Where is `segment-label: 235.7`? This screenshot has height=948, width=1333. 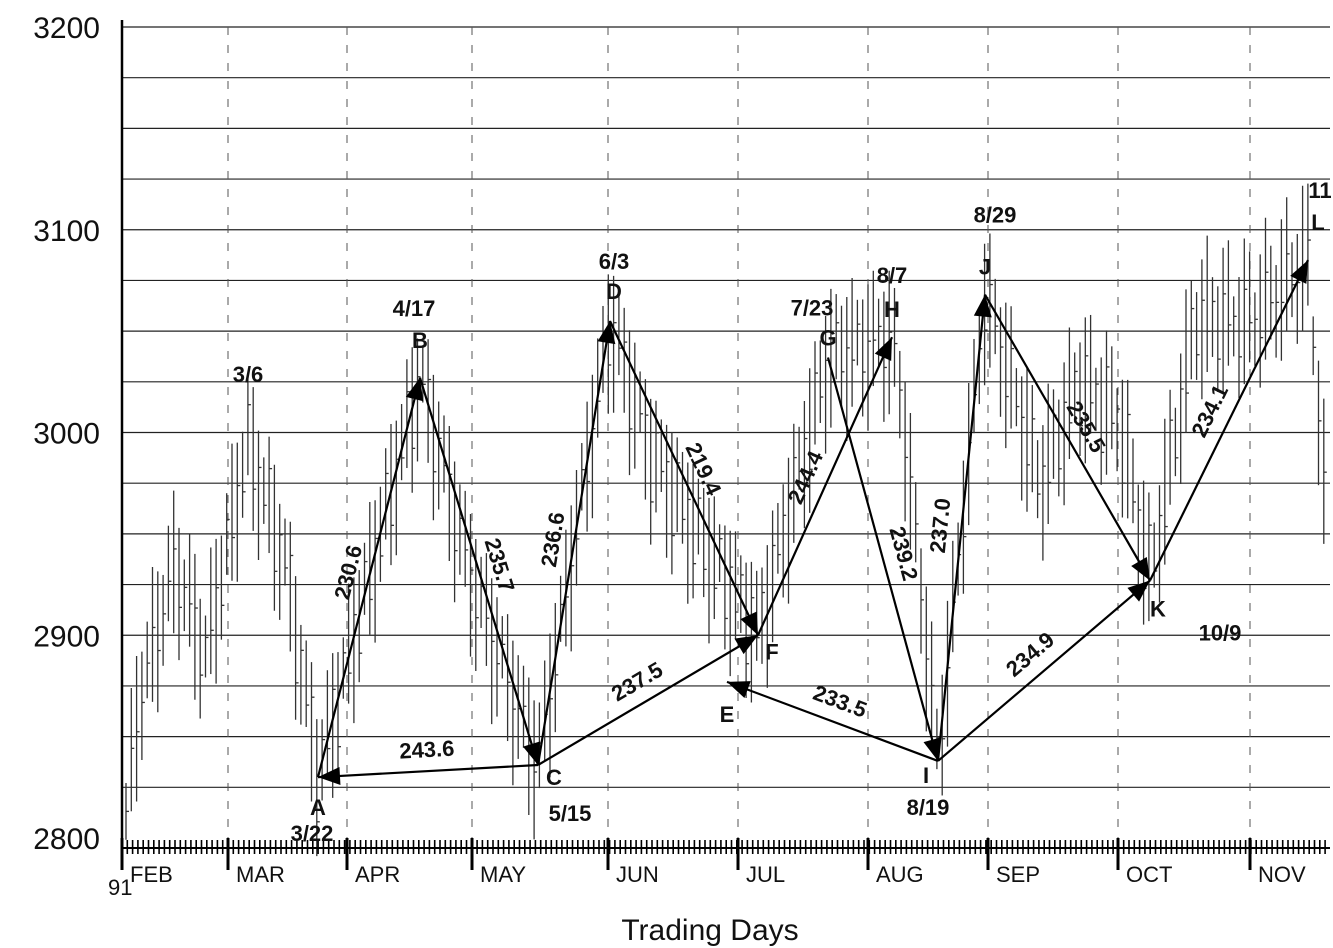
segment-label: 235.7 is located at coordinates (500, 565).